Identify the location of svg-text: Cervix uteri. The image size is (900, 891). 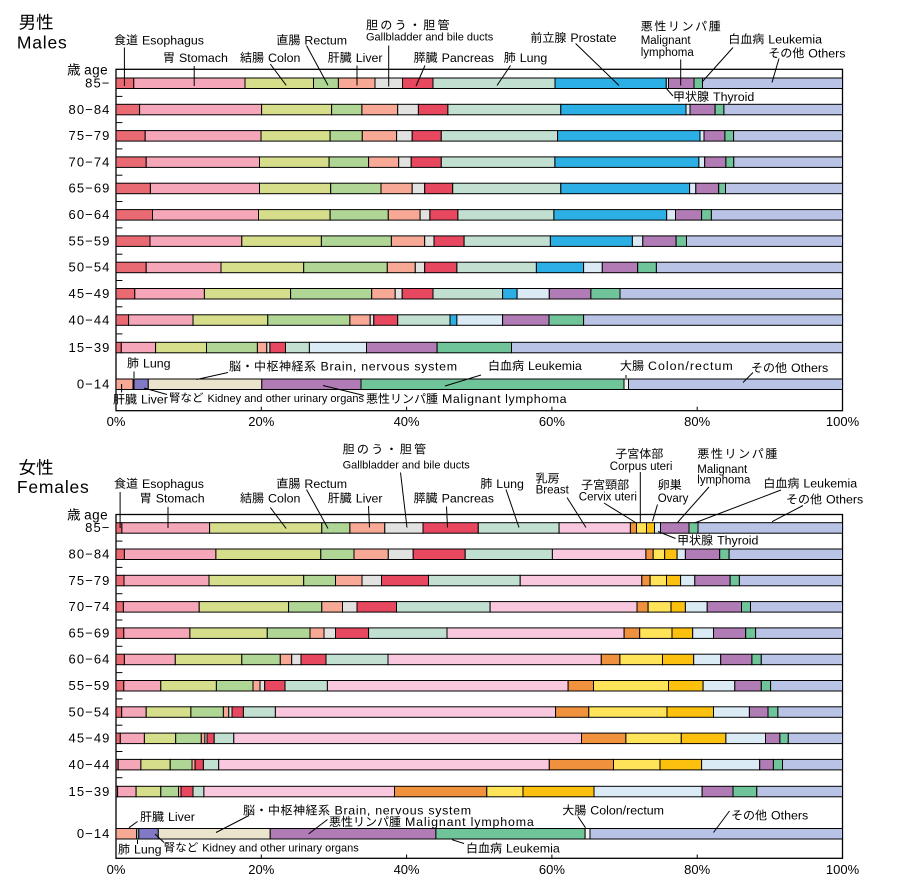
(608, 498).